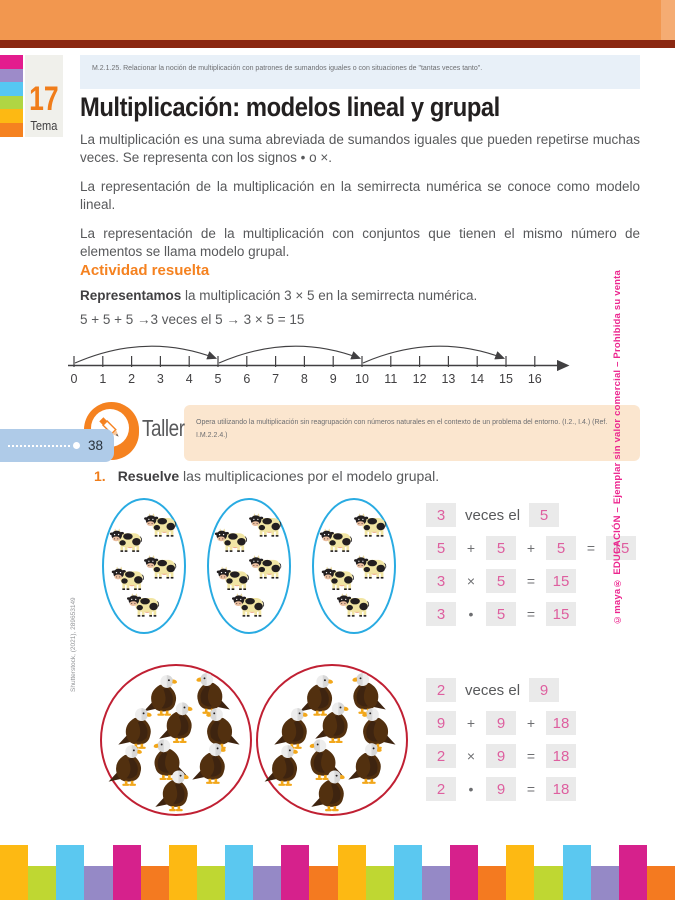  I want to click on tick-label: 6, so click(246, 379).